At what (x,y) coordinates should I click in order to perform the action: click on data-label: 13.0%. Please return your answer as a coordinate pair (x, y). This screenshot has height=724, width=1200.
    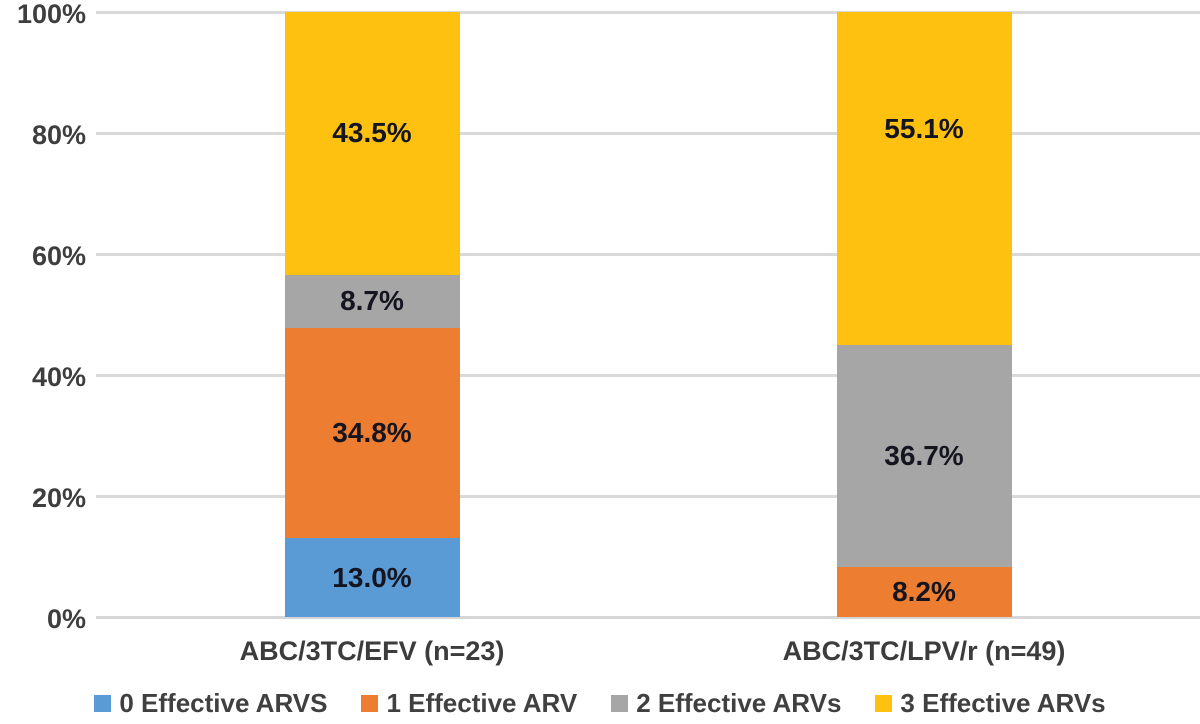
    Looking at the image, I should click on (372, 577).